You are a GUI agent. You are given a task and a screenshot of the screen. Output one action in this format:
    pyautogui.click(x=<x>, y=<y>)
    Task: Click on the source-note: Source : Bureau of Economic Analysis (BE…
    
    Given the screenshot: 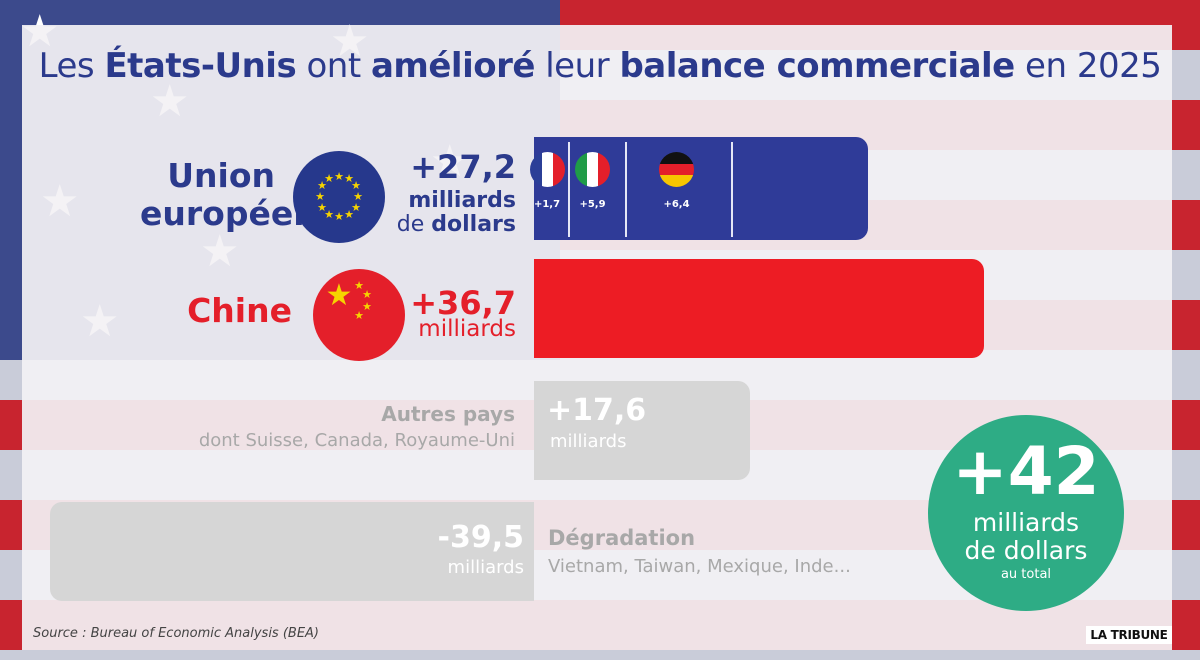 What is the action you would take?
    pyautogui.click(x=176, y=633)
    